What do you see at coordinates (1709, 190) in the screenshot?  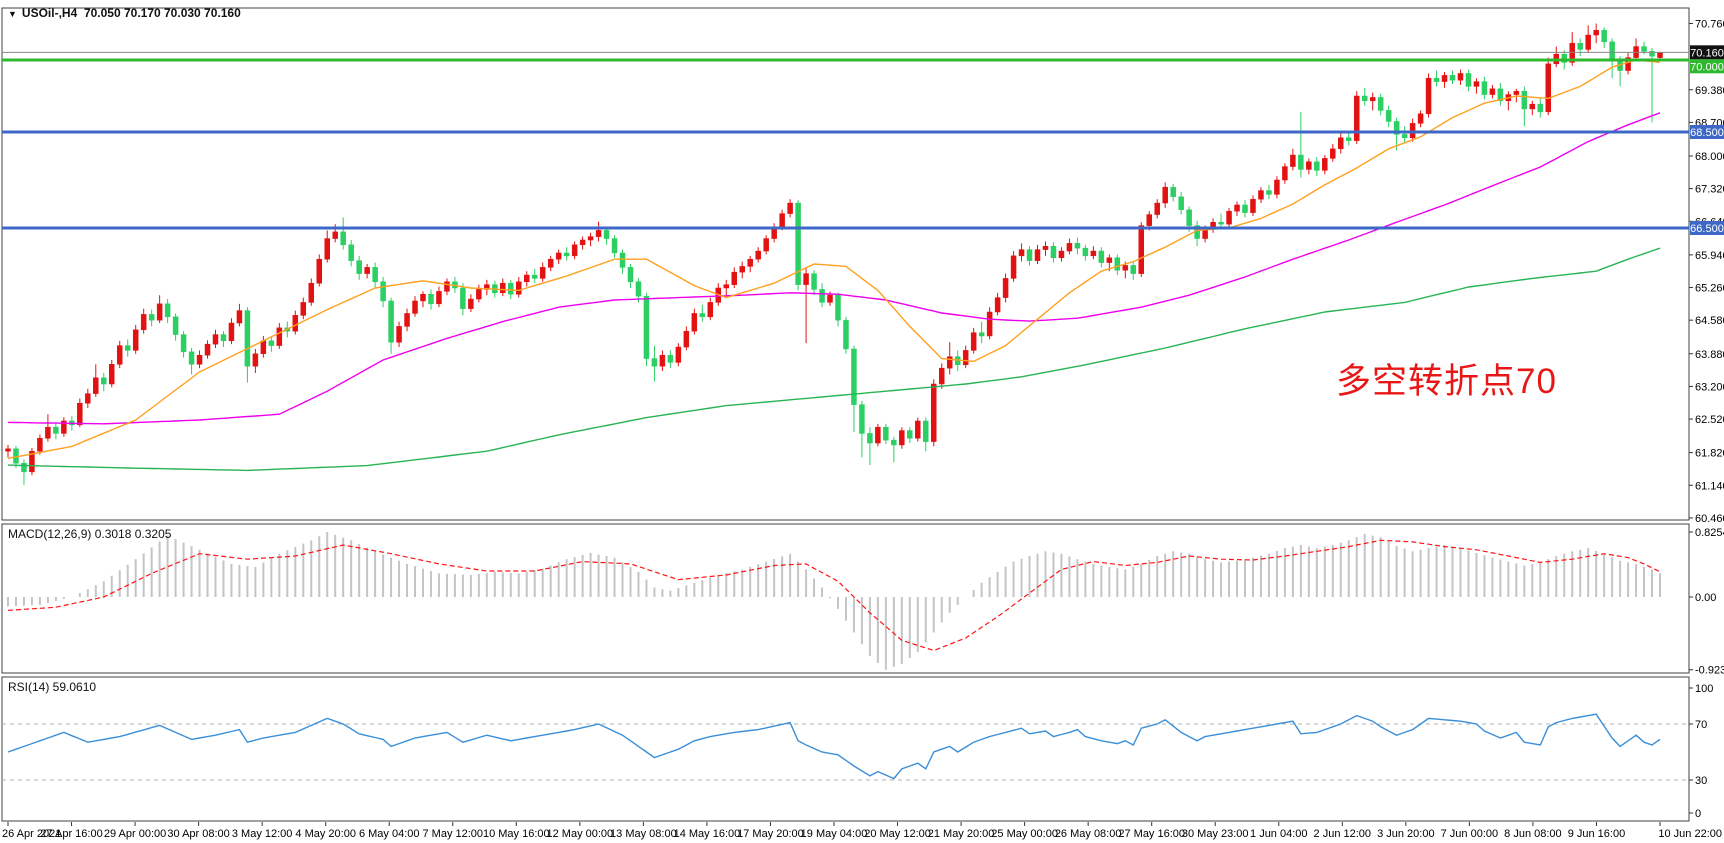 I see `price-tick-label: 67.320` at bounding box center [1709, 190].